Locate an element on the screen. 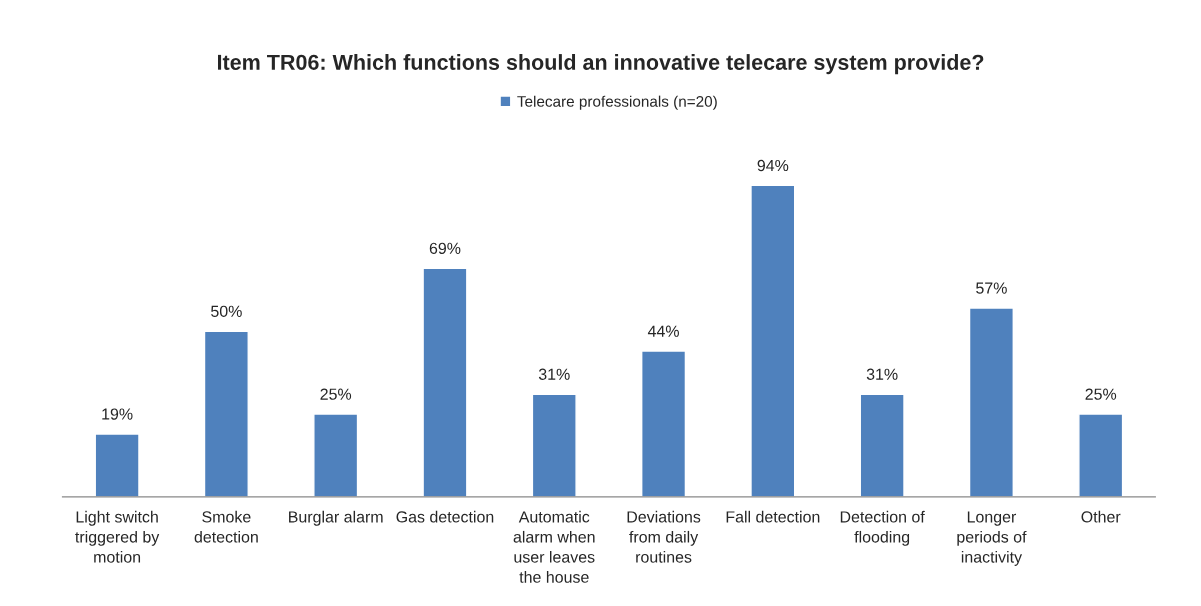 The width and height of the screenshot is (1201, 606). data-label: 19% is located at coordinates (117, 414).